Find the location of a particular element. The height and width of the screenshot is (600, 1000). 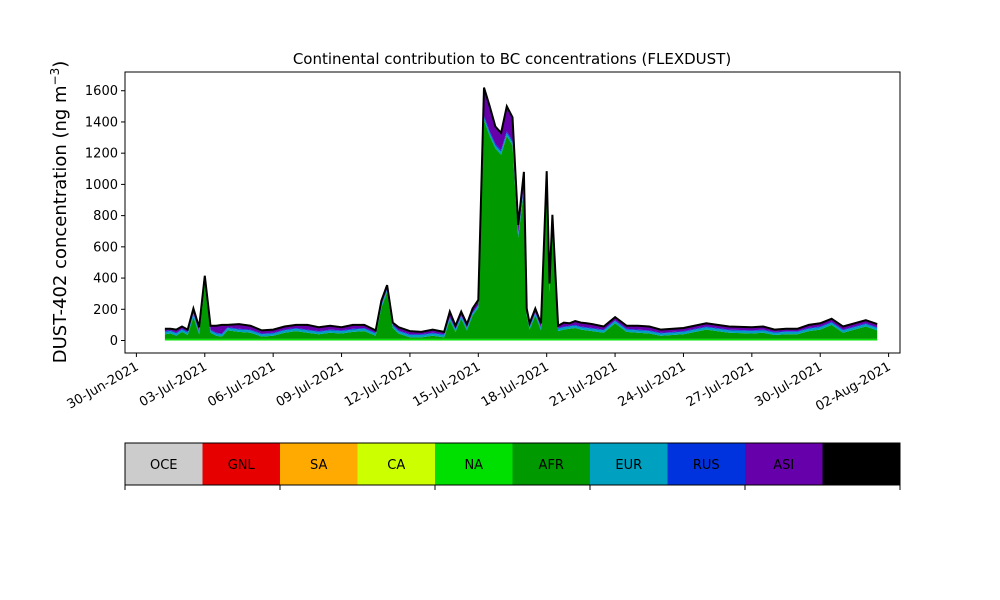

y-axis-label-superscript: −3 is located at coordinates (55, 77).